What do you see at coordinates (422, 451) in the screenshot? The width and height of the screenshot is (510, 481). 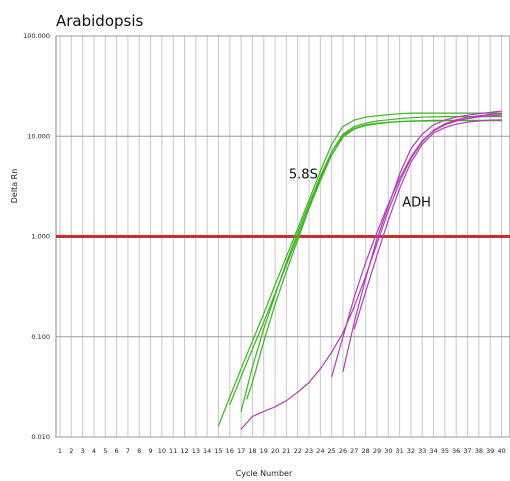 I see `x-tick-label: 33` at bounding box center [422, 451].